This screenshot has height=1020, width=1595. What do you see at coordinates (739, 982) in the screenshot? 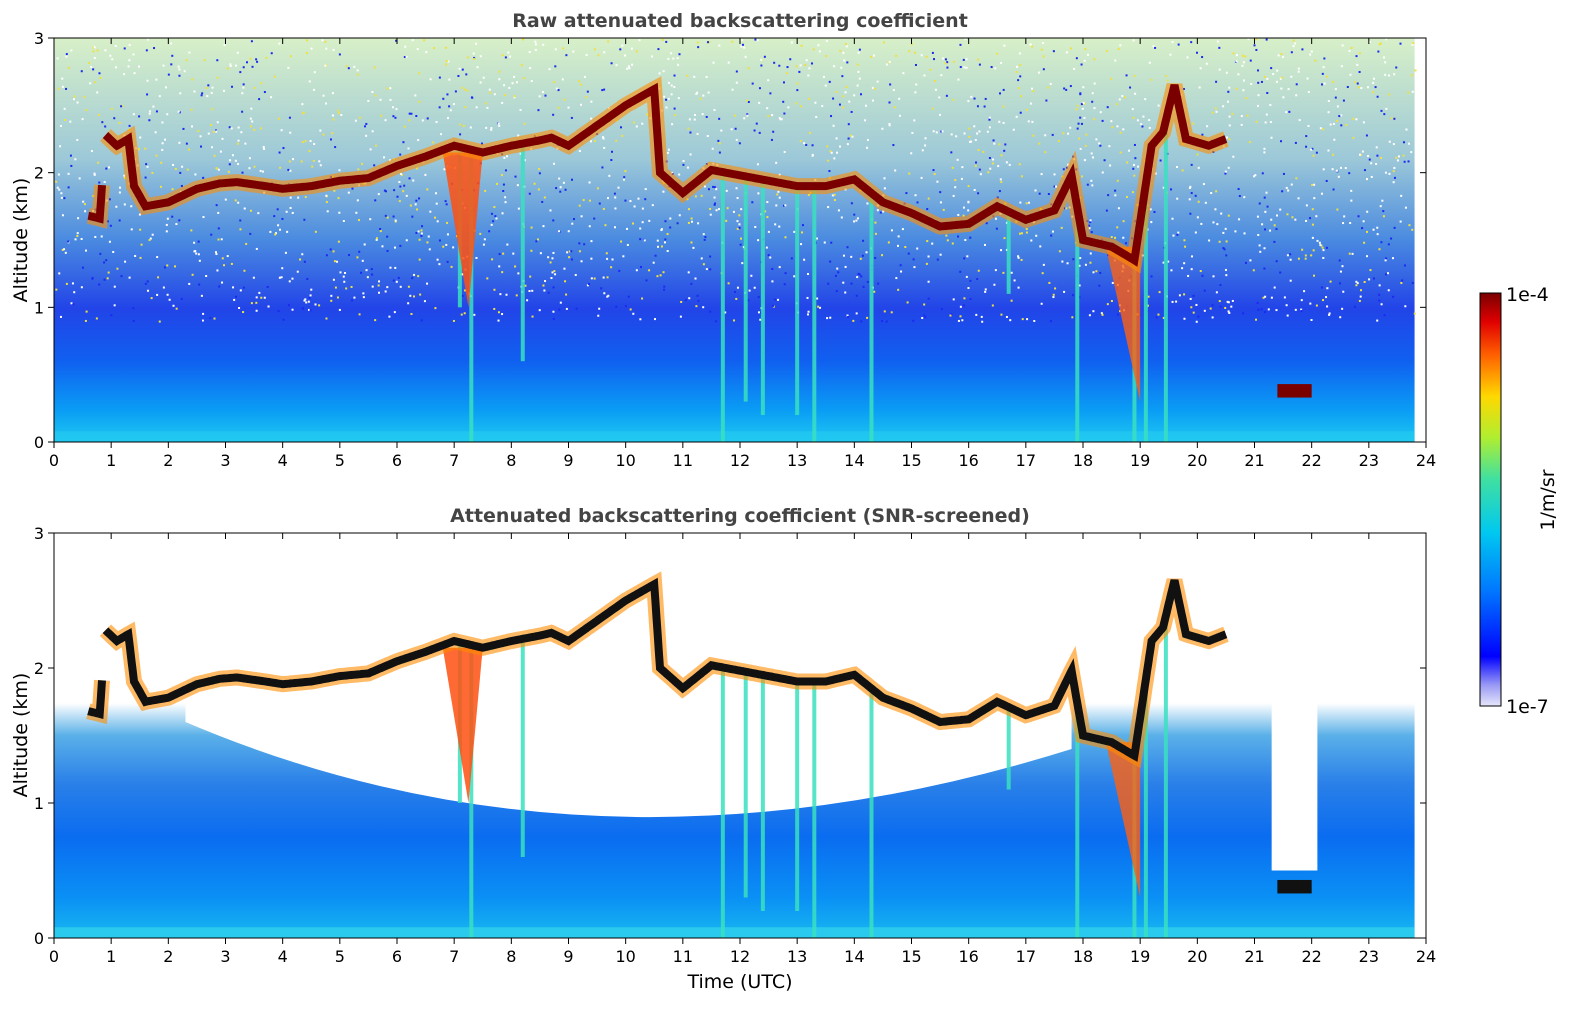
I see `panel-screened-xlabel: Time (UTC)` at bounding box center [739, 982].